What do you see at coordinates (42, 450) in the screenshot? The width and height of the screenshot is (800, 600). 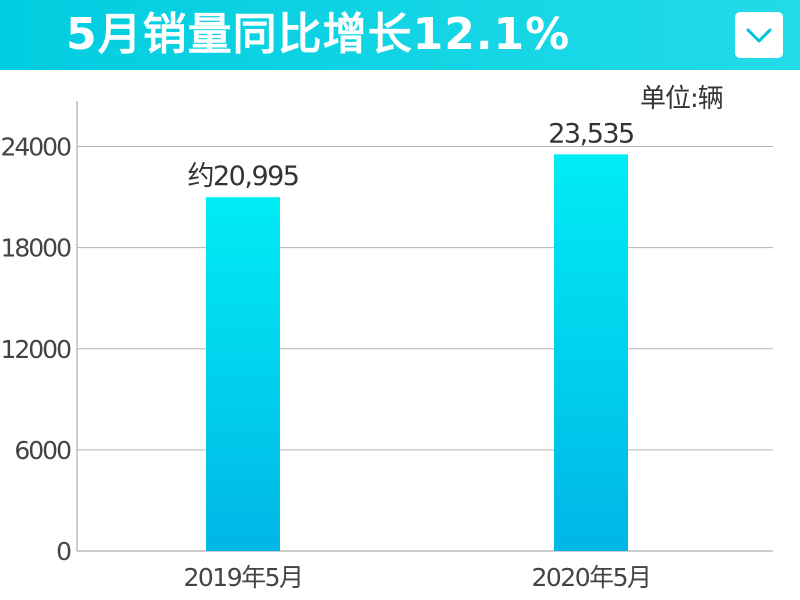 I see `y-tick-label: 6000` at bounding box center [42, 450].